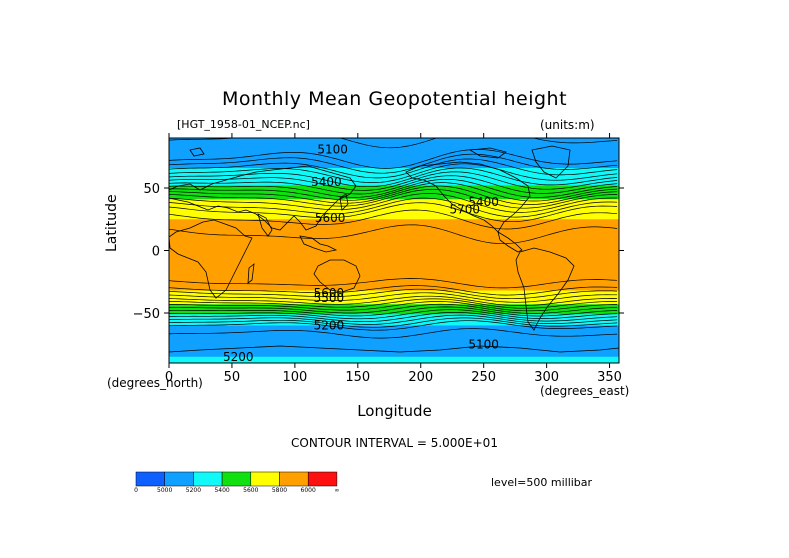 This screenshot has height=558, width=789. Describe the element at coordinates (238, 357) in the screenshot. I see `contour-label: 5200` at that location.